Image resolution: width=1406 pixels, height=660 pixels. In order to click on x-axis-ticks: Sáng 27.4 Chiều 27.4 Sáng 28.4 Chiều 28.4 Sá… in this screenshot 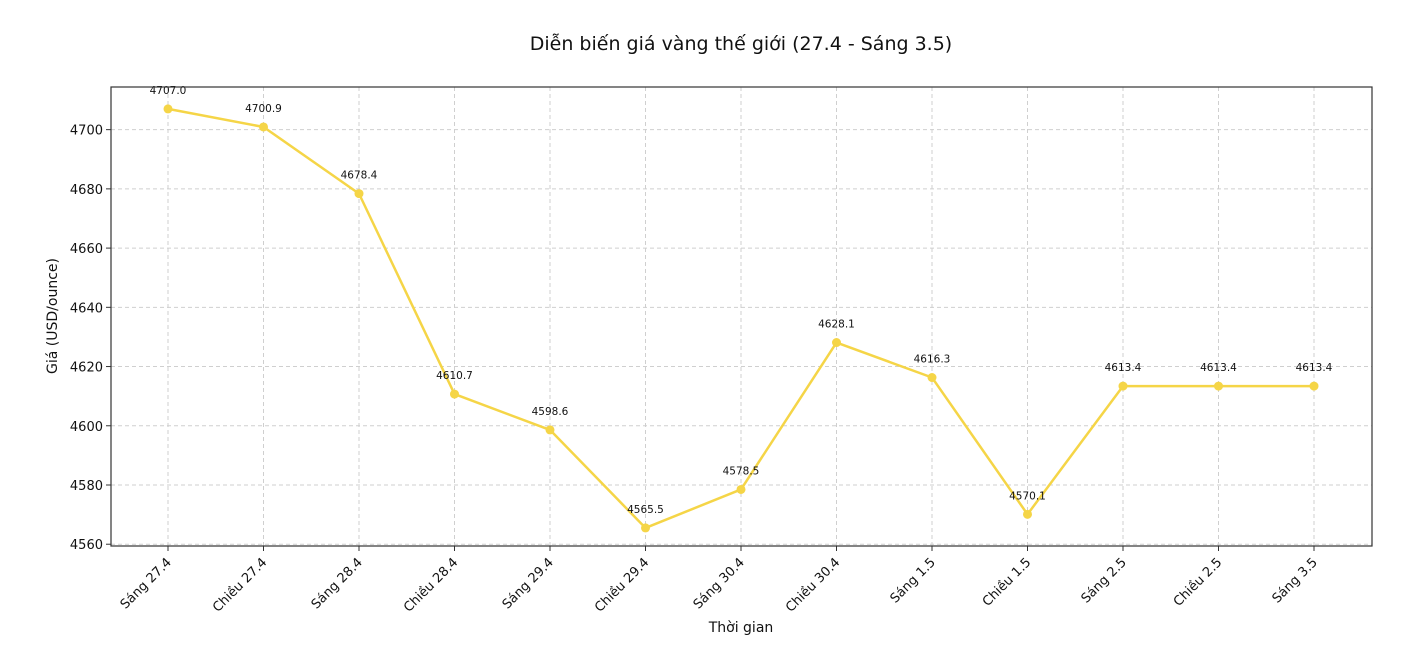, I will do `click(719, 581)`.